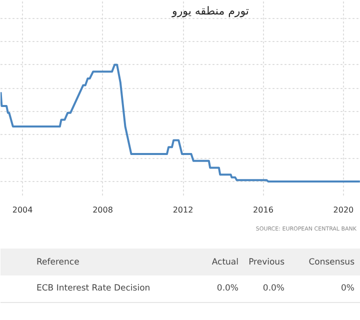 The image size is (360, 320). Describe the element at coordinates (22, 210) in the screenshot. I see `x-tick-label: 2004` at that location.